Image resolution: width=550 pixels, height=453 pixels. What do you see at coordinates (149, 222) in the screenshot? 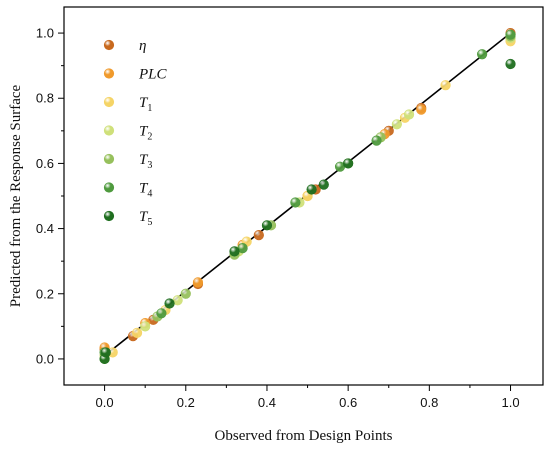
I see `legend-label-subscript: 5` at bounding box center [149, 222].